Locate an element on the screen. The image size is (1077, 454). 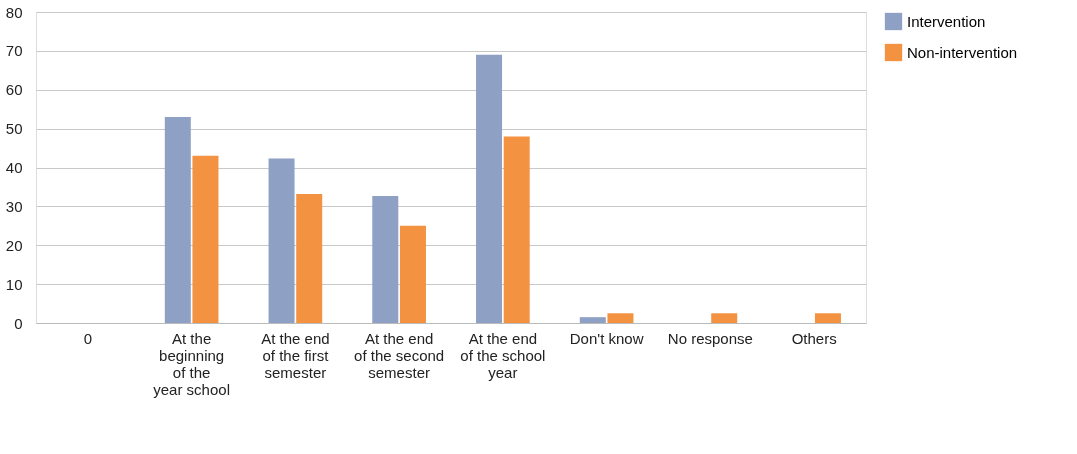
legend-label: Non-intervention is located at coordinates (962, 52).